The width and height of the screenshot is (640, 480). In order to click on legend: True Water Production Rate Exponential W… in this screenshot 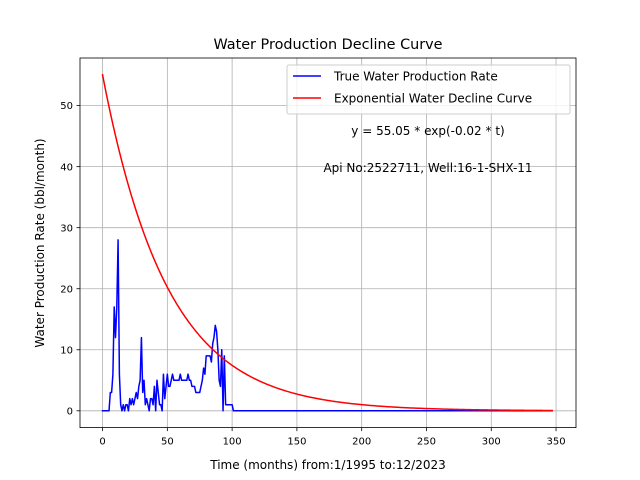, I will do `click(428, 89)`.